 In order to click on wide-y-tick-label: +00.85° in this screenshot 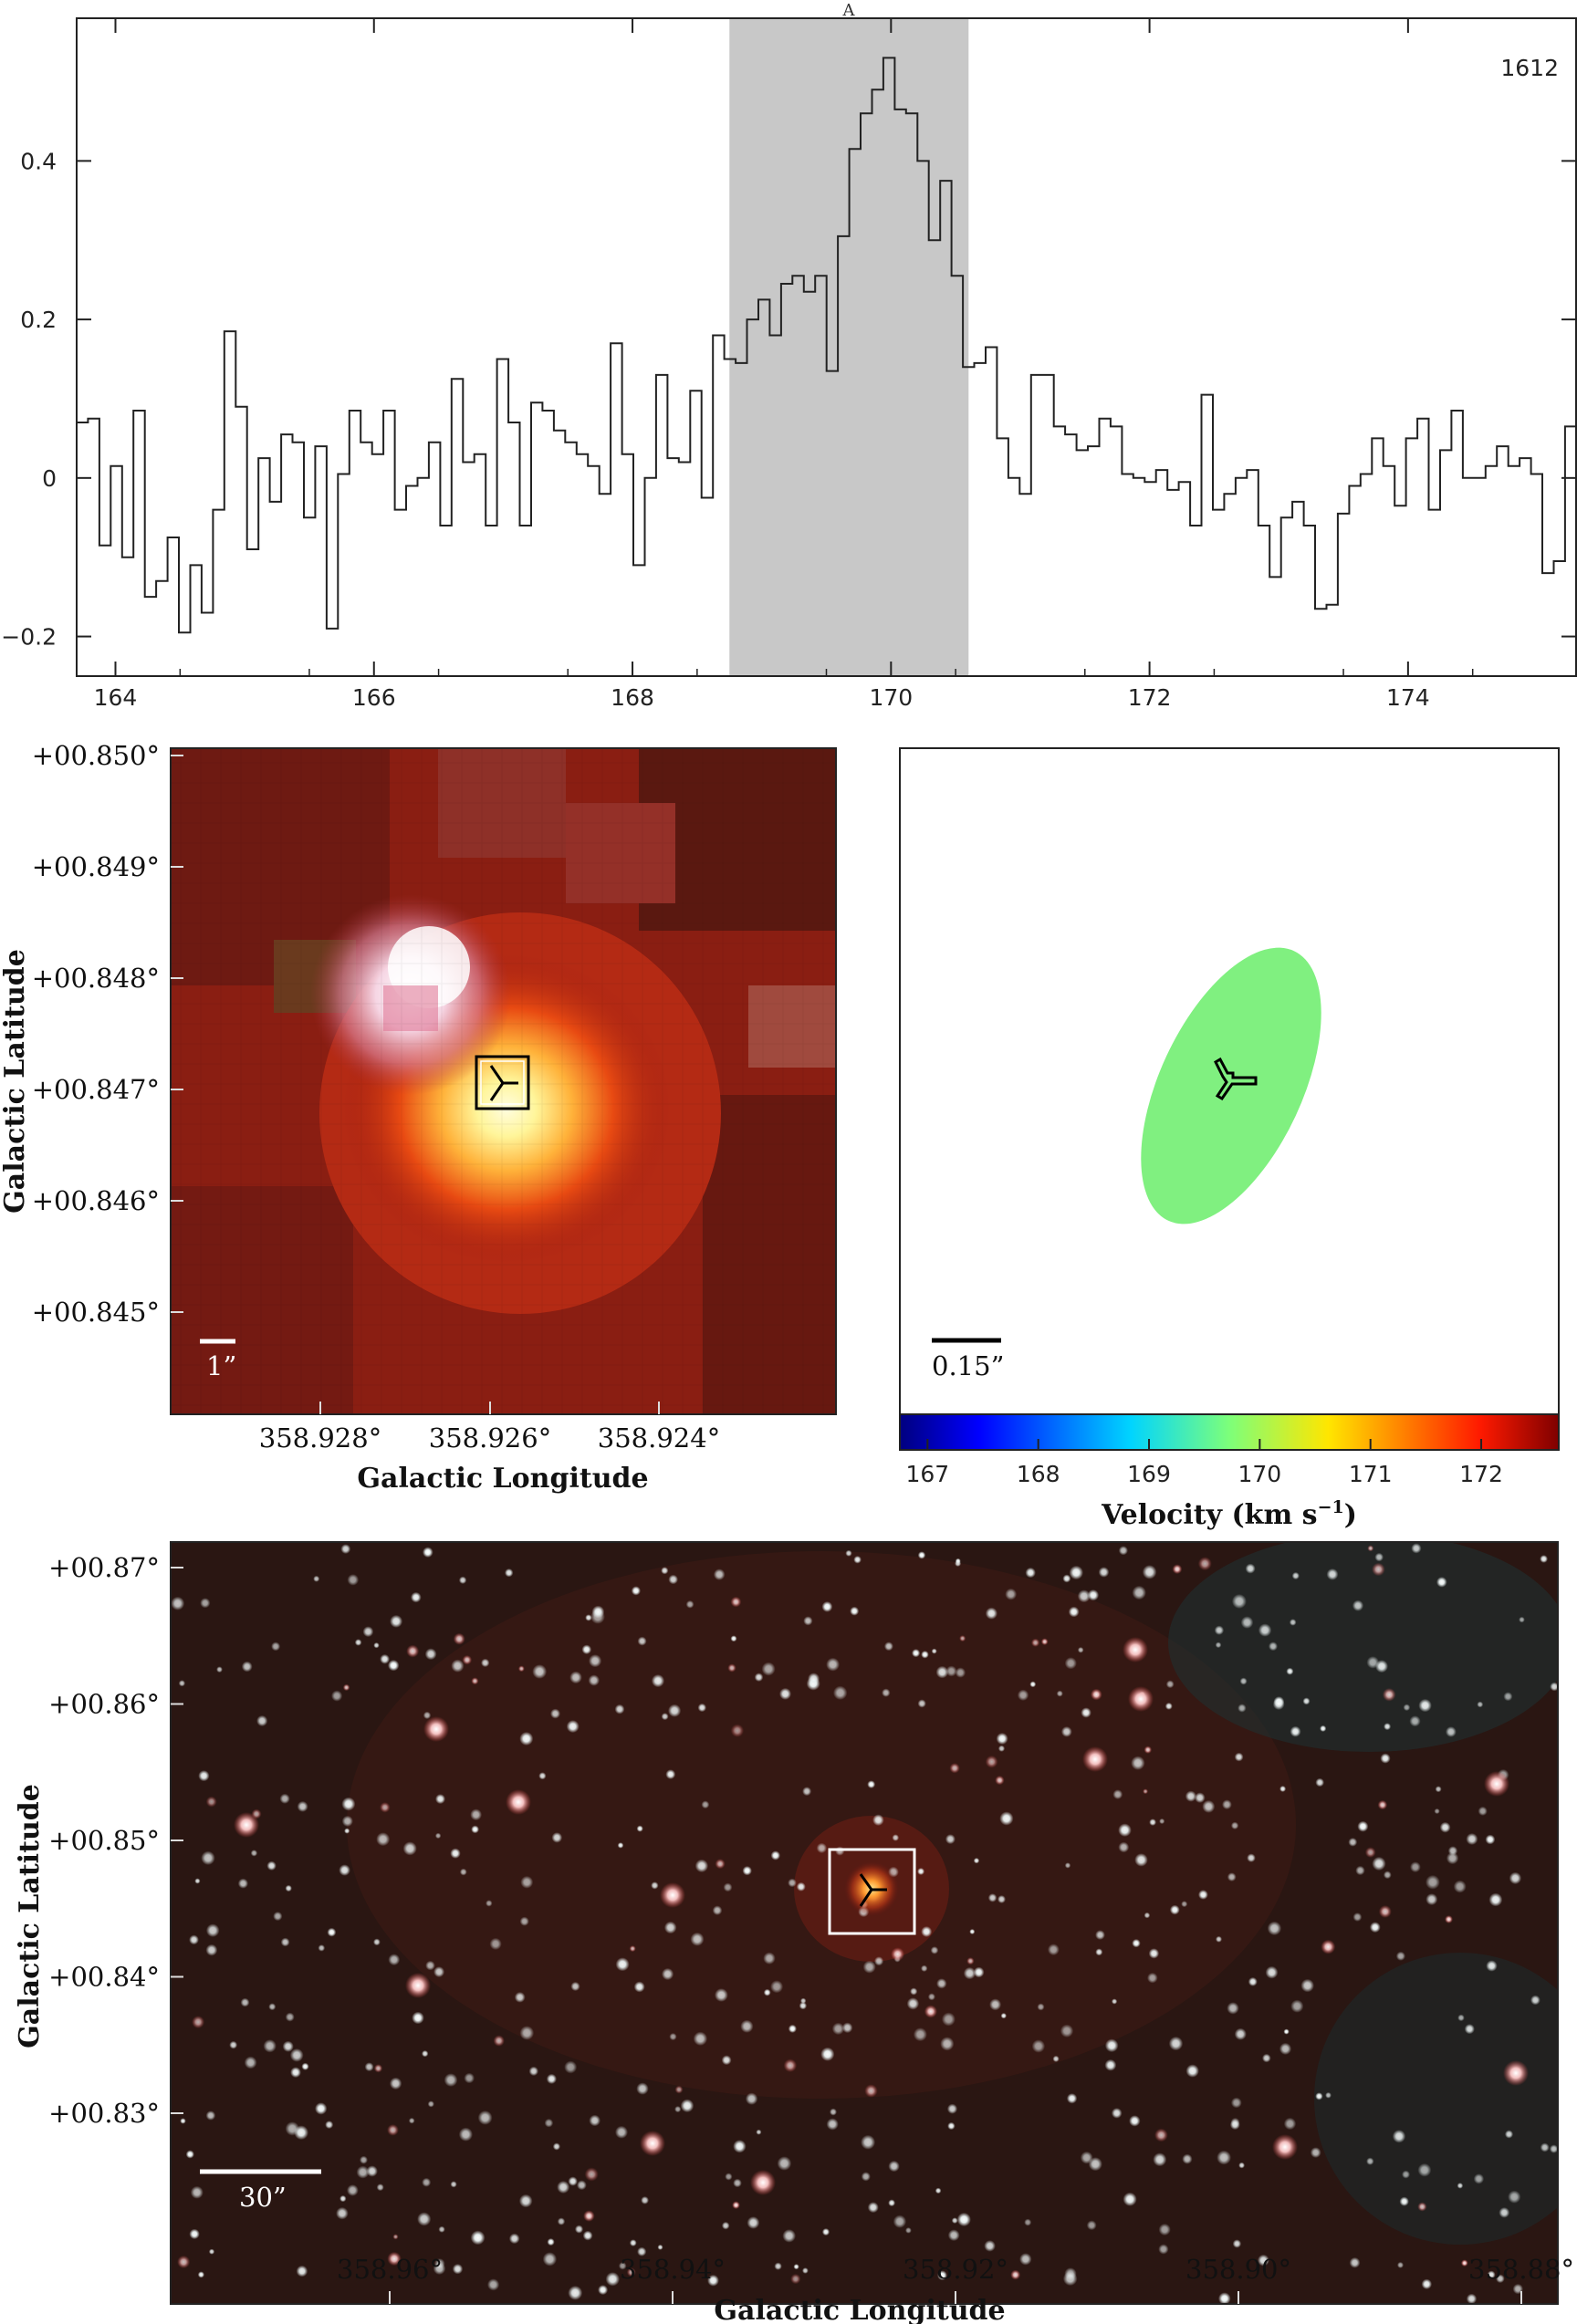, I will do `click(104, 1840)`.